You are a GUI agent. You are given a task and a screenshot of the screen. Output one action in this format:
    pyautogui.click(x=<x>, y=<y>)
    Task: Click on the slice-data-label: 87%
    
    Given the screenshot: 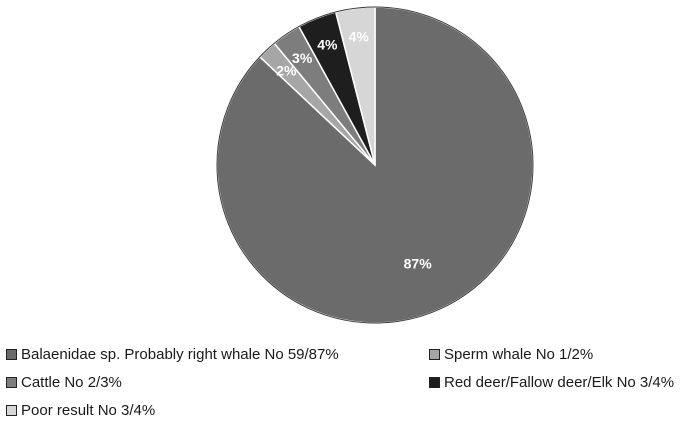 What is the action you would take?
    pyautogui.click(x=418, y=264)
    